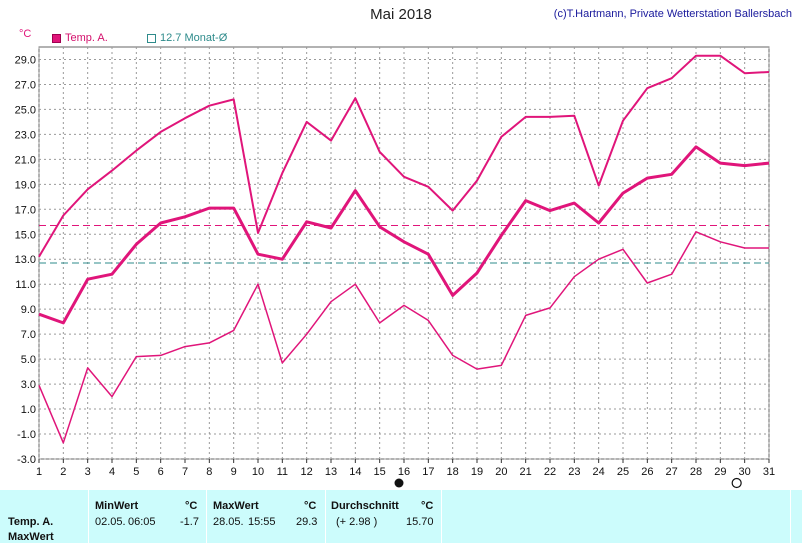 Image resolution: width=802 pixels, height=543 pixels. Describe the element at coordinates (56, 38) in the screenshot. I see `legend-swatch-temp` at that location.